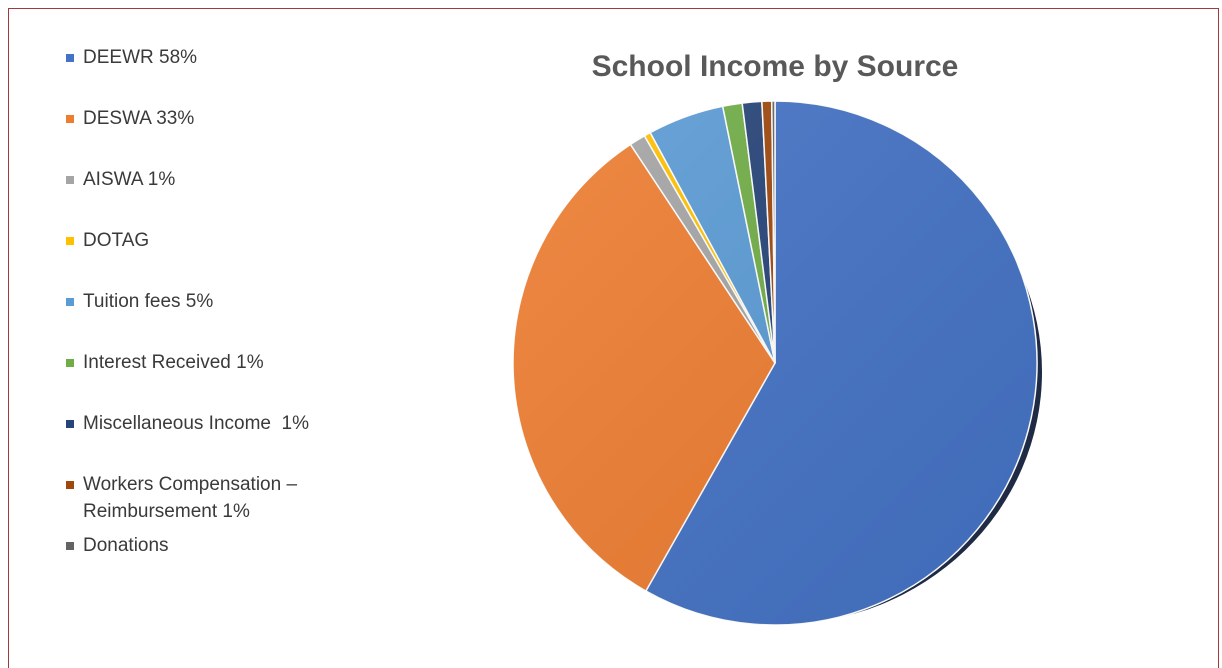  I want to click on legend-label: DESWA 33%, so click(139, 118).